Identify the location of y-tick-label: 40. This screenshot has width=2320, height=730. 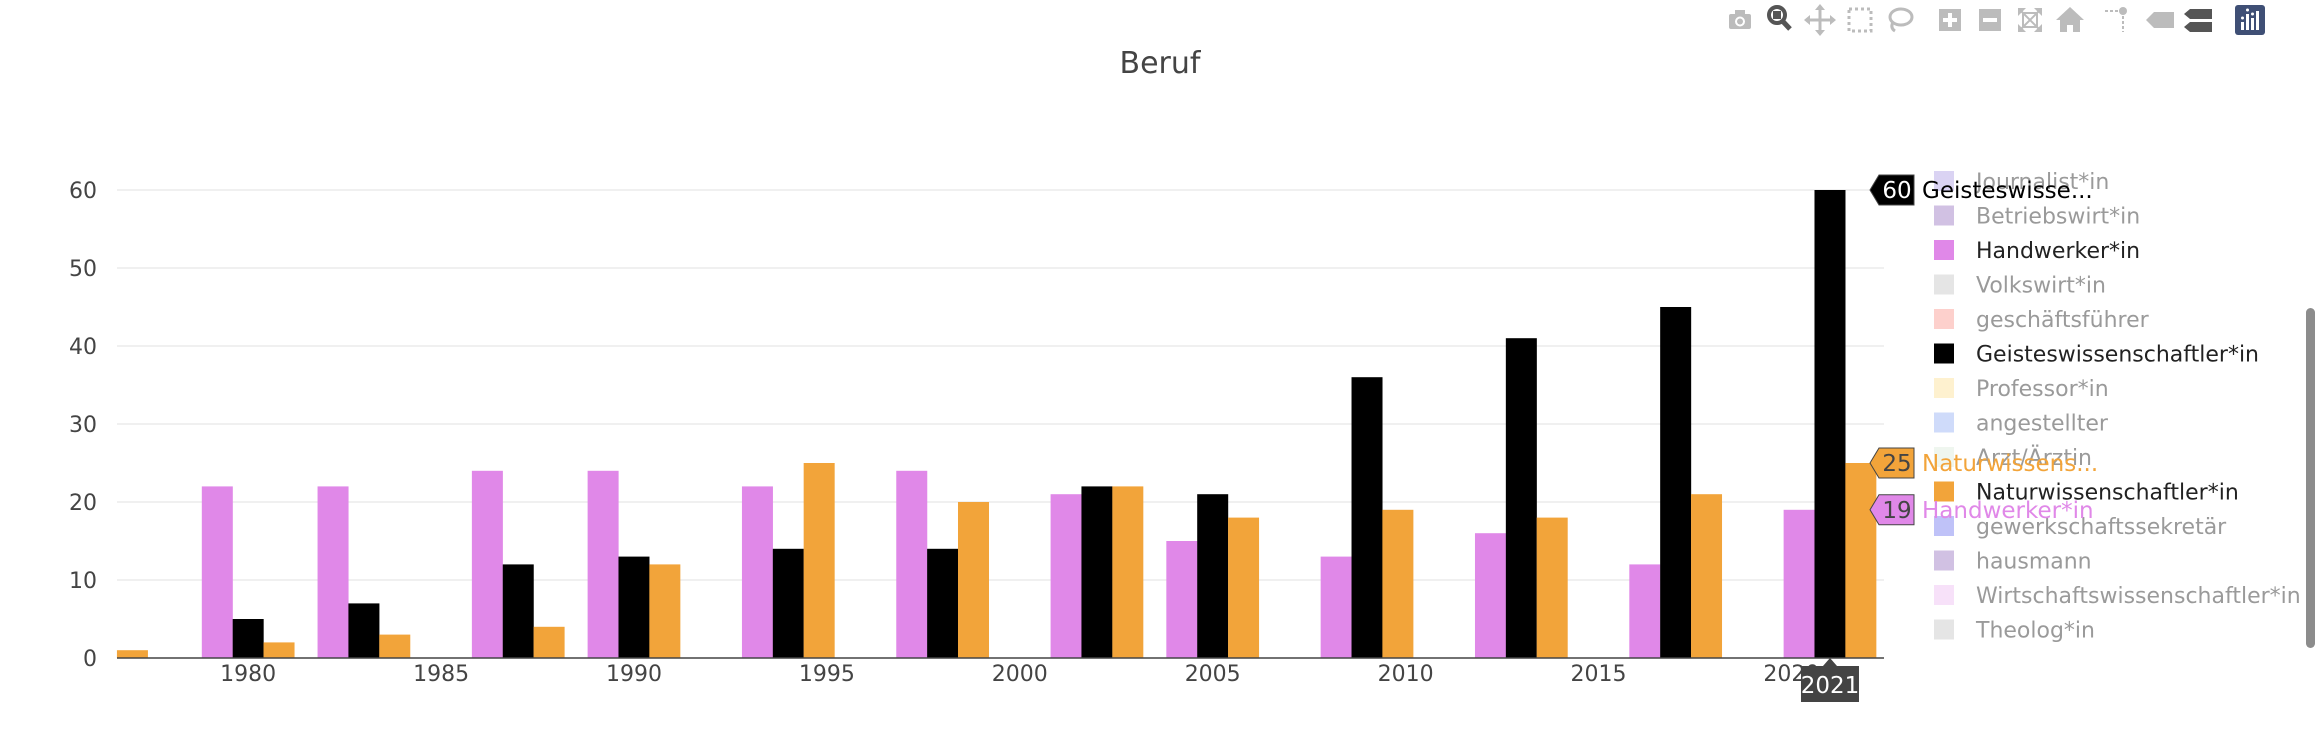
(83, 347).